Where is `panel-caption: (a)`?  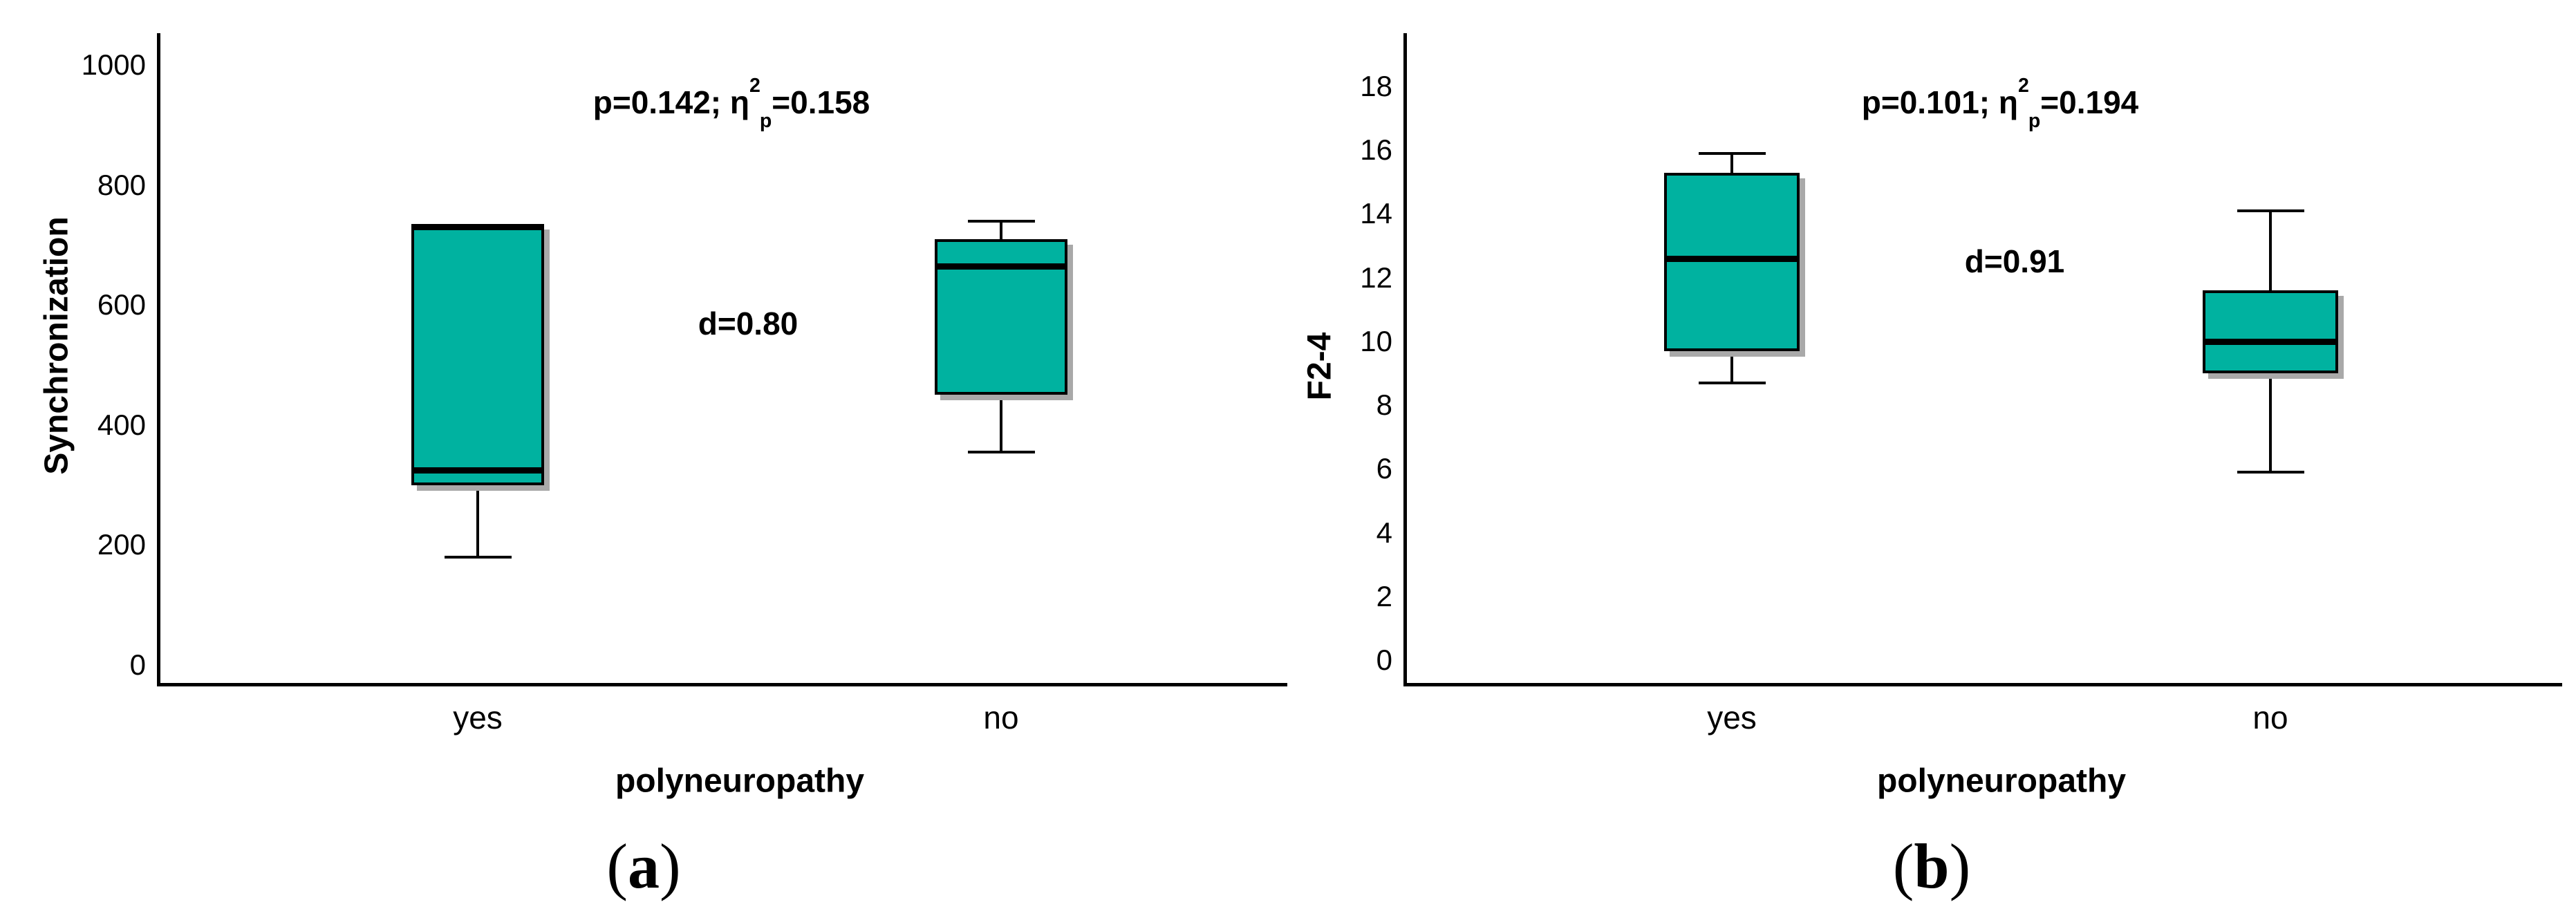
panel-caption: (a) is located at coordinates (643, 866).